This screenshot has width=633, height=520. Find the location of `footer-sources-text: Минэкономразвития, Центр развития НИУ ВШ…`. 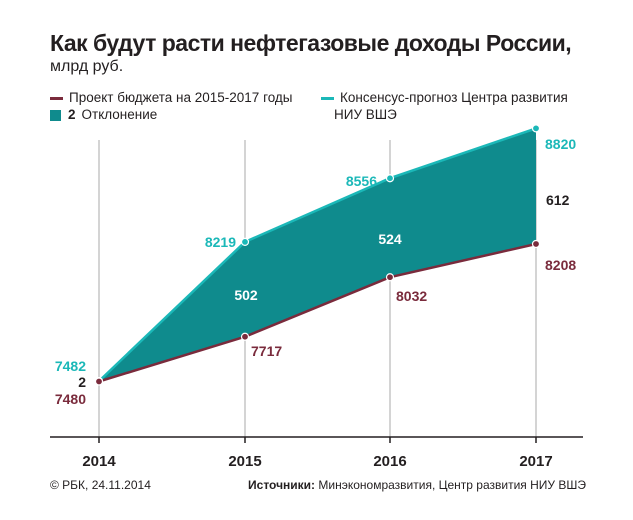

footer-sources-text: Минэкономразвития, Центр развития НИУ ВШ… is located at coordinates (450, 485).